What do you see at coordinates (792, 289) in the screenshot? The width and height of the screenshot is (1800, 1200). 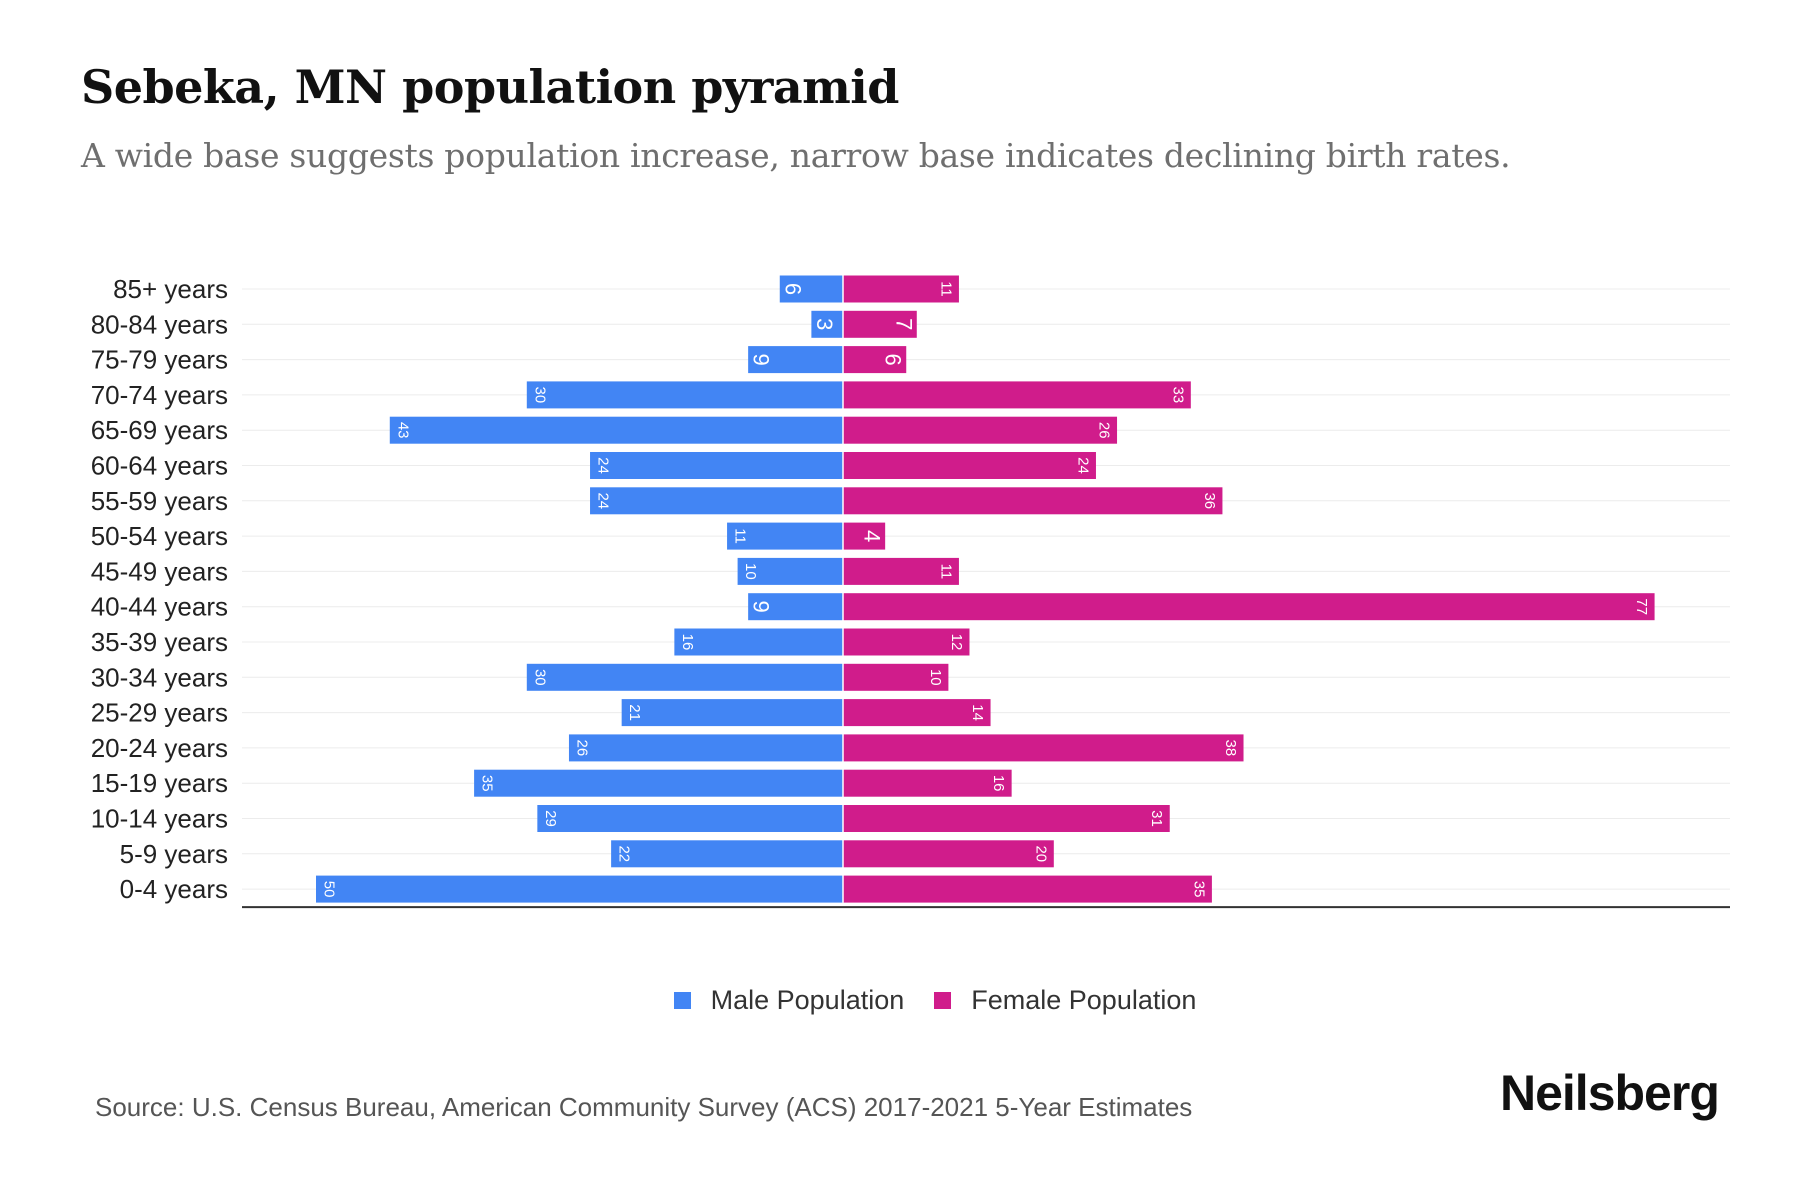 I see `data-label-male: 6` at bounding box center [792, 289].